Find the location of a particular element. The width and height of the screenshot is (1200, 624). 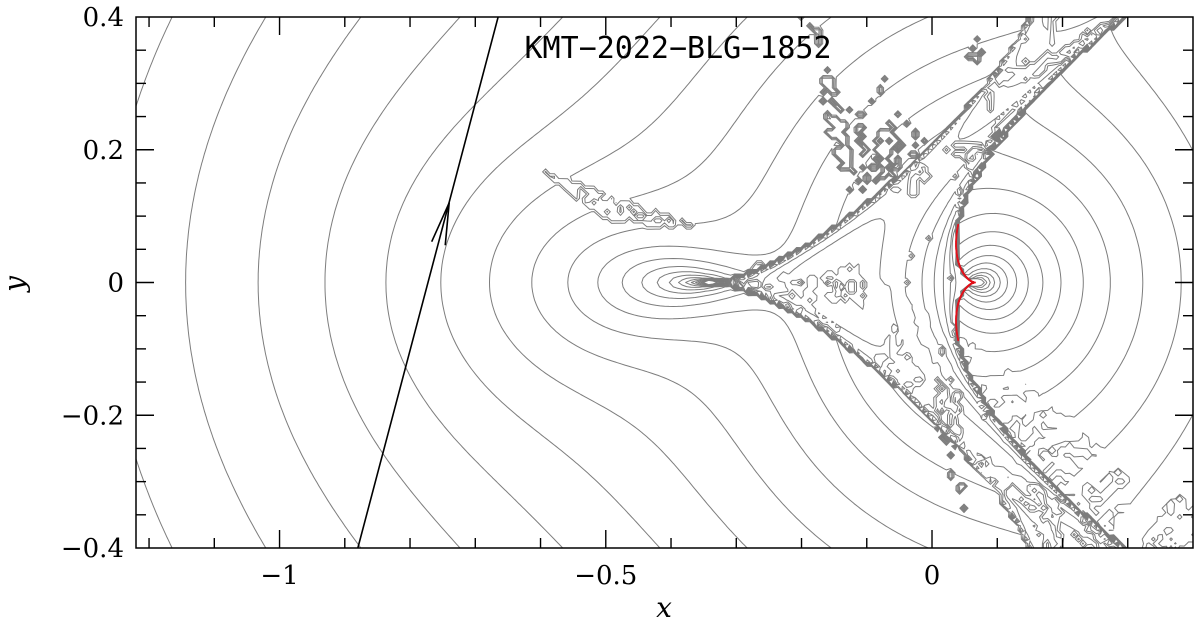

caustics is located at coordinates (965, 282).